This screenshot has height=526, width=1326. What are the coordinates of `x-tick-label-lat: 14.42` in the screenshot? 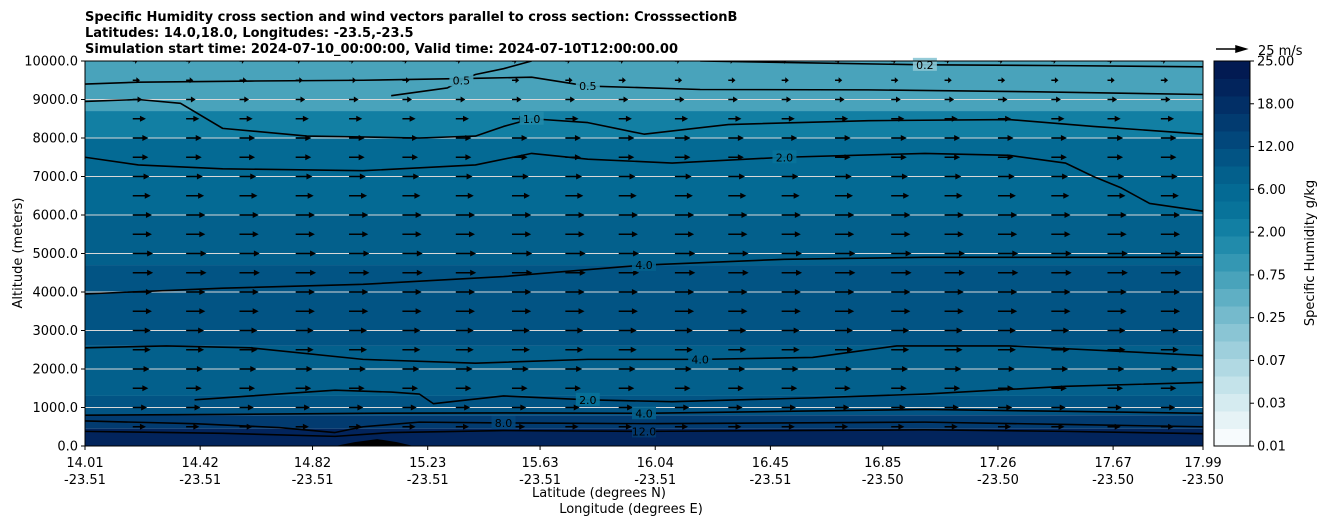 It's located at (200, 463).